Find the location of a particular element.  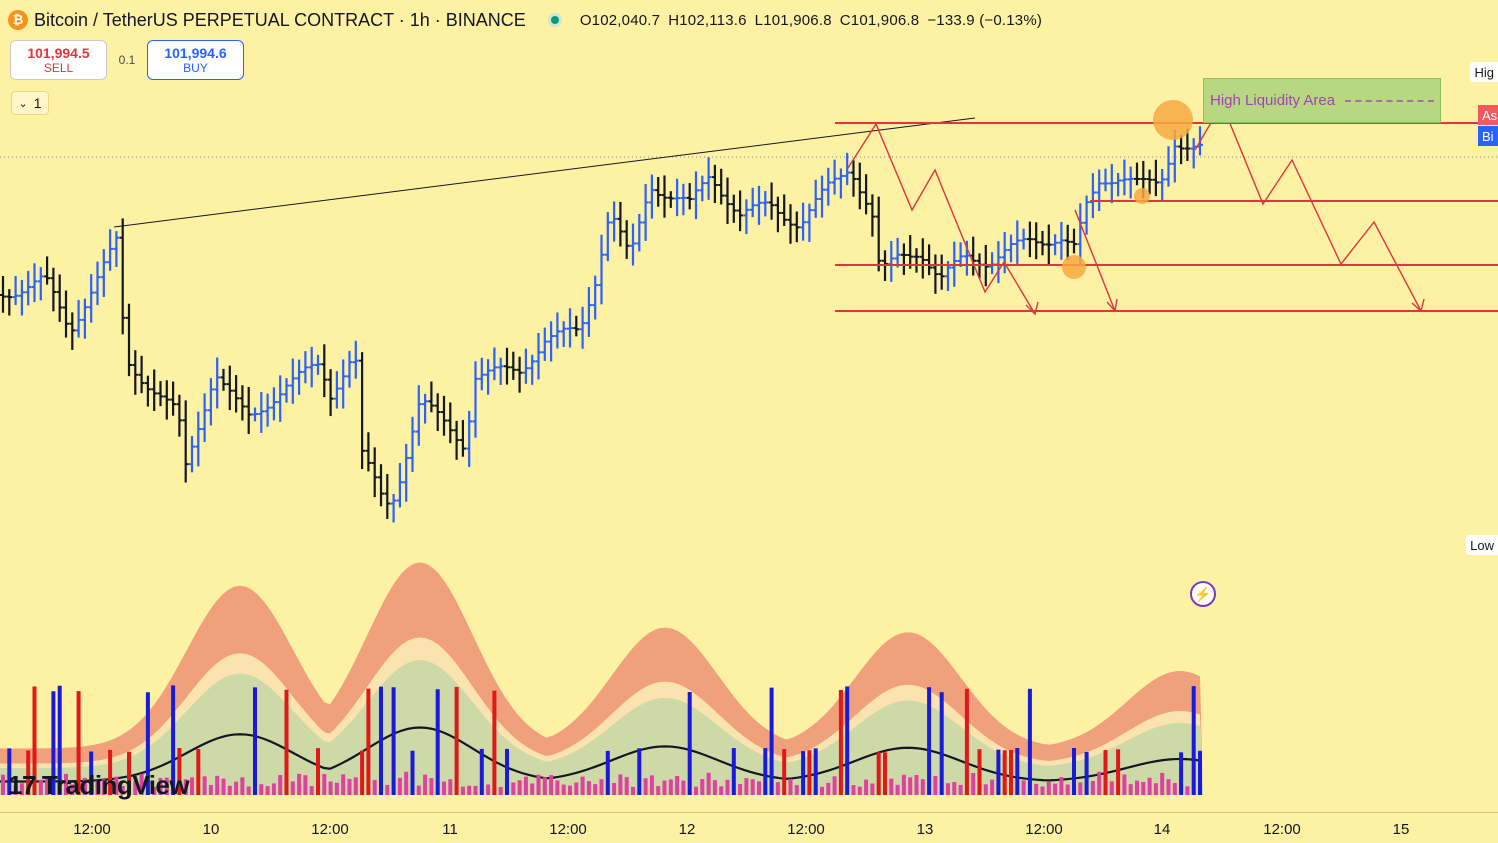

sell-button: 101,994.5 SELL is located at coordinates (58, 60).